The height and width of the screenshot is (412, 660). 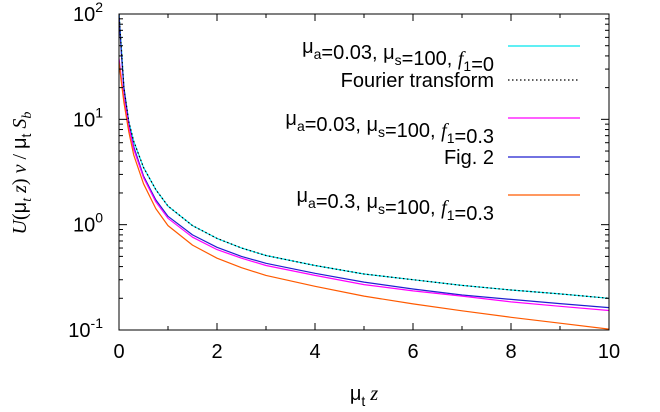 I want to click on x-tick-label: 2, so click(x=216, y=352).